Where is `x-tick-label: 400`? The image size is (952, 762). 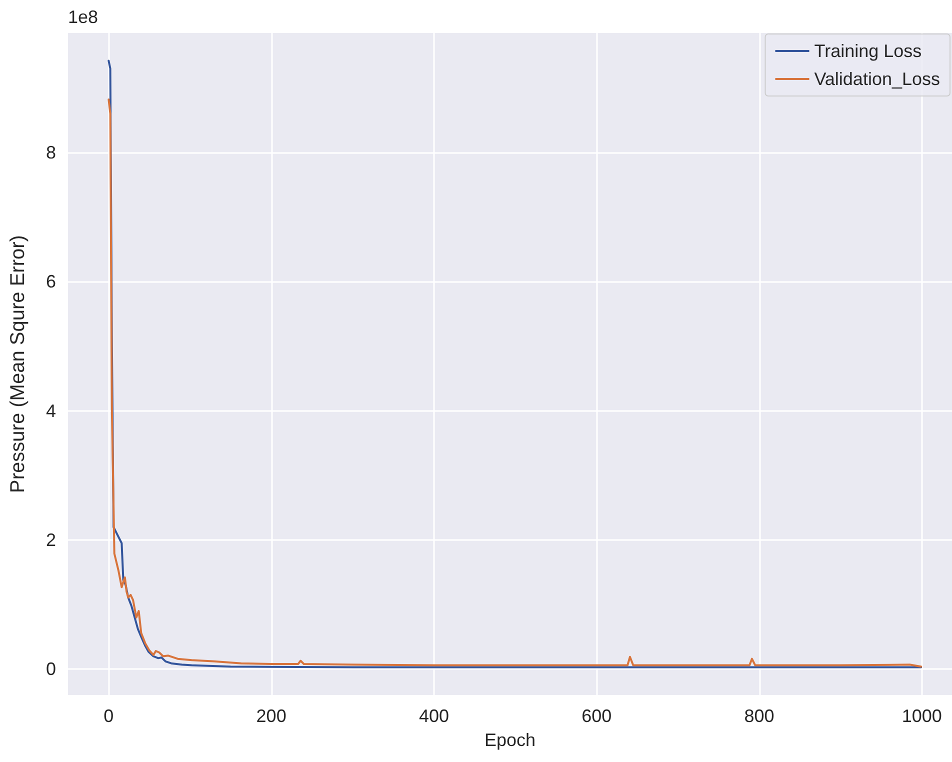 x-tick-label: 400 is located at coordinates (433, 716).